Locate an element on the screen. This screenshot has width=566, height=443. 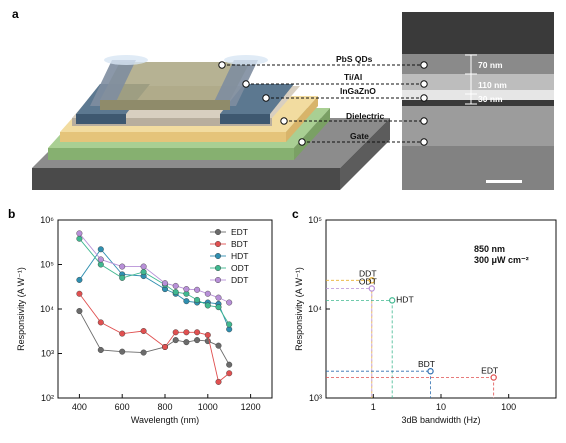
layer-label-igzo: InGaZnO is located at coordinates (358, 91).